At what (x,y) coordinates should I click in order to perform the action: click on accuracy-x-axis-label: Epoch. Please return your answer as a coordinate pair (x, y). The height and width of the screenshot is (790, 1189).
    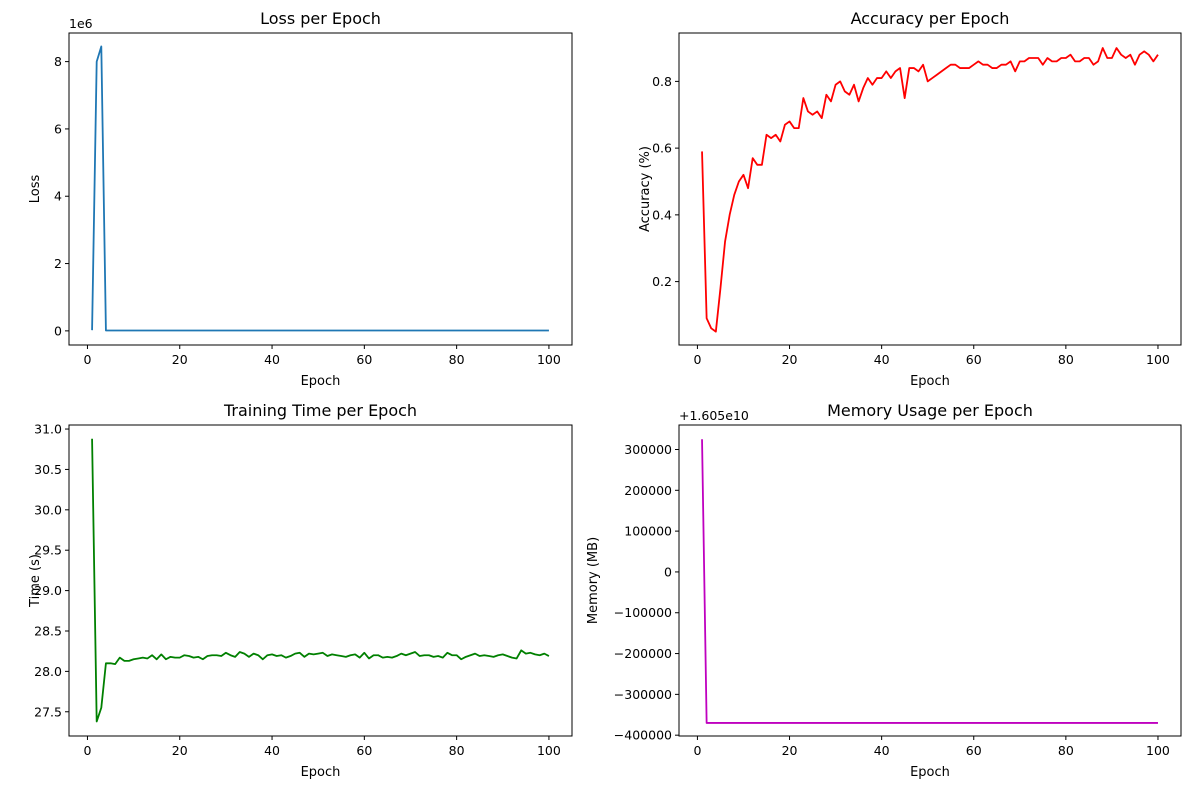
    Looking at the image, I should click on (930, 381).